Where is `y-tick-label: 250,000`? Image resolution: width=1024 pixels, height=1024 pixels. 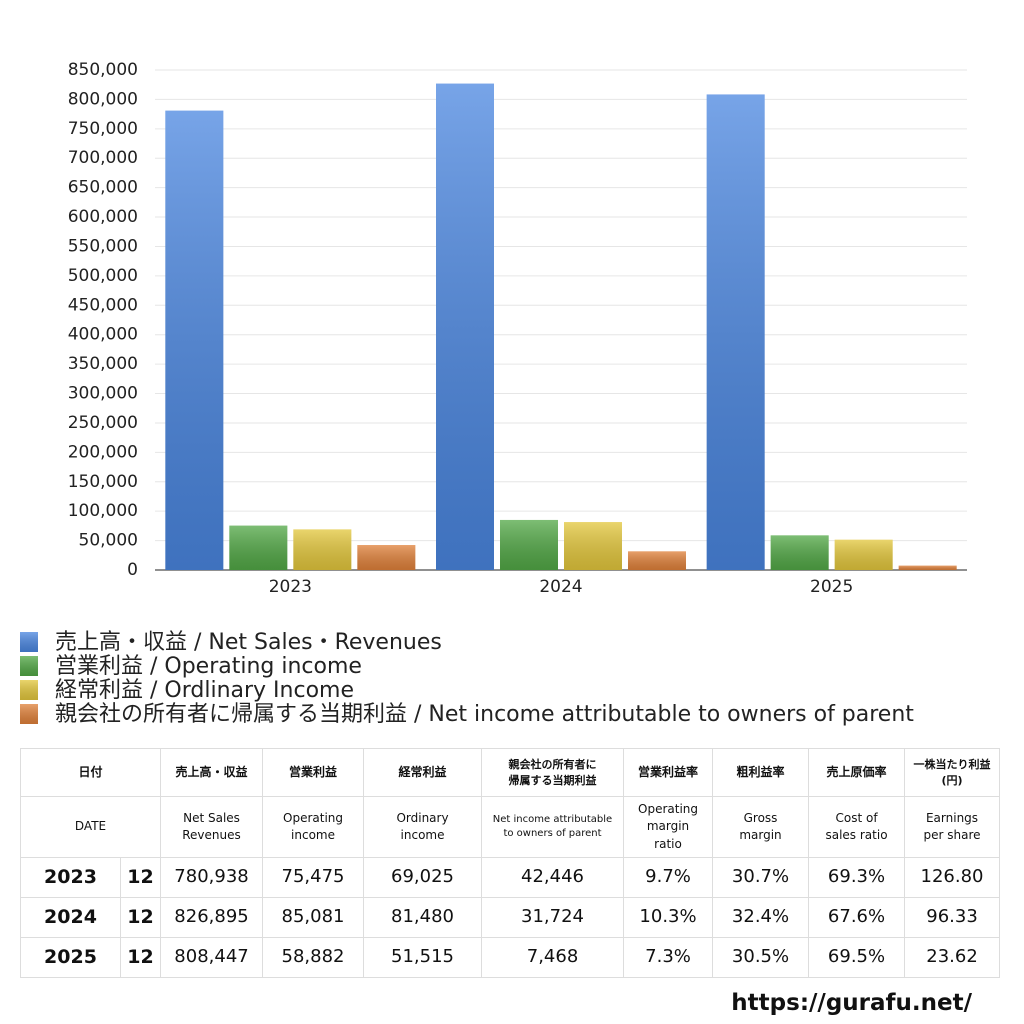 y-tick-label: 250,000 is located at coordinates (103, 423).